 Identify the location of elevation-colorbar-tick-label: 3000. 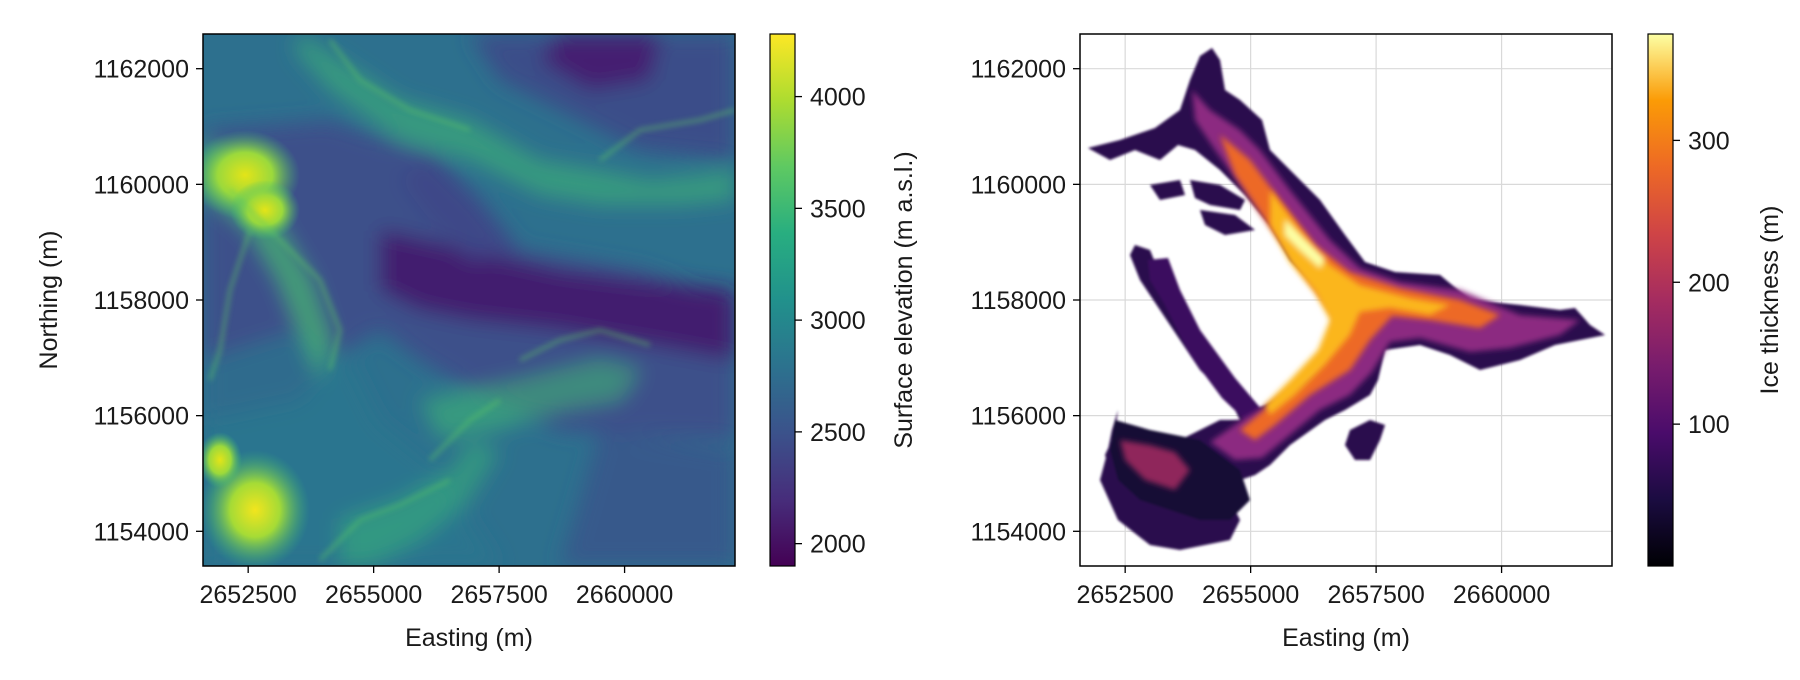
(838, 321).